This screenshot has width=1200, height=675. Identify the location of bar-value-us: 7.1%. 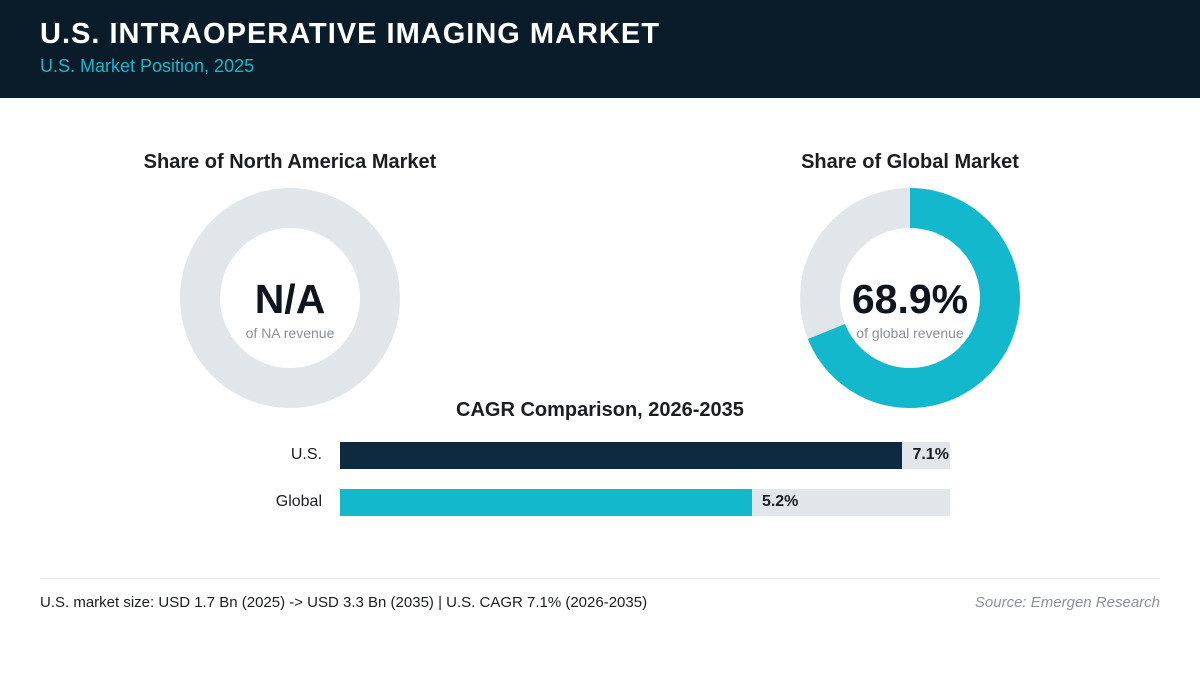
(930, 454).